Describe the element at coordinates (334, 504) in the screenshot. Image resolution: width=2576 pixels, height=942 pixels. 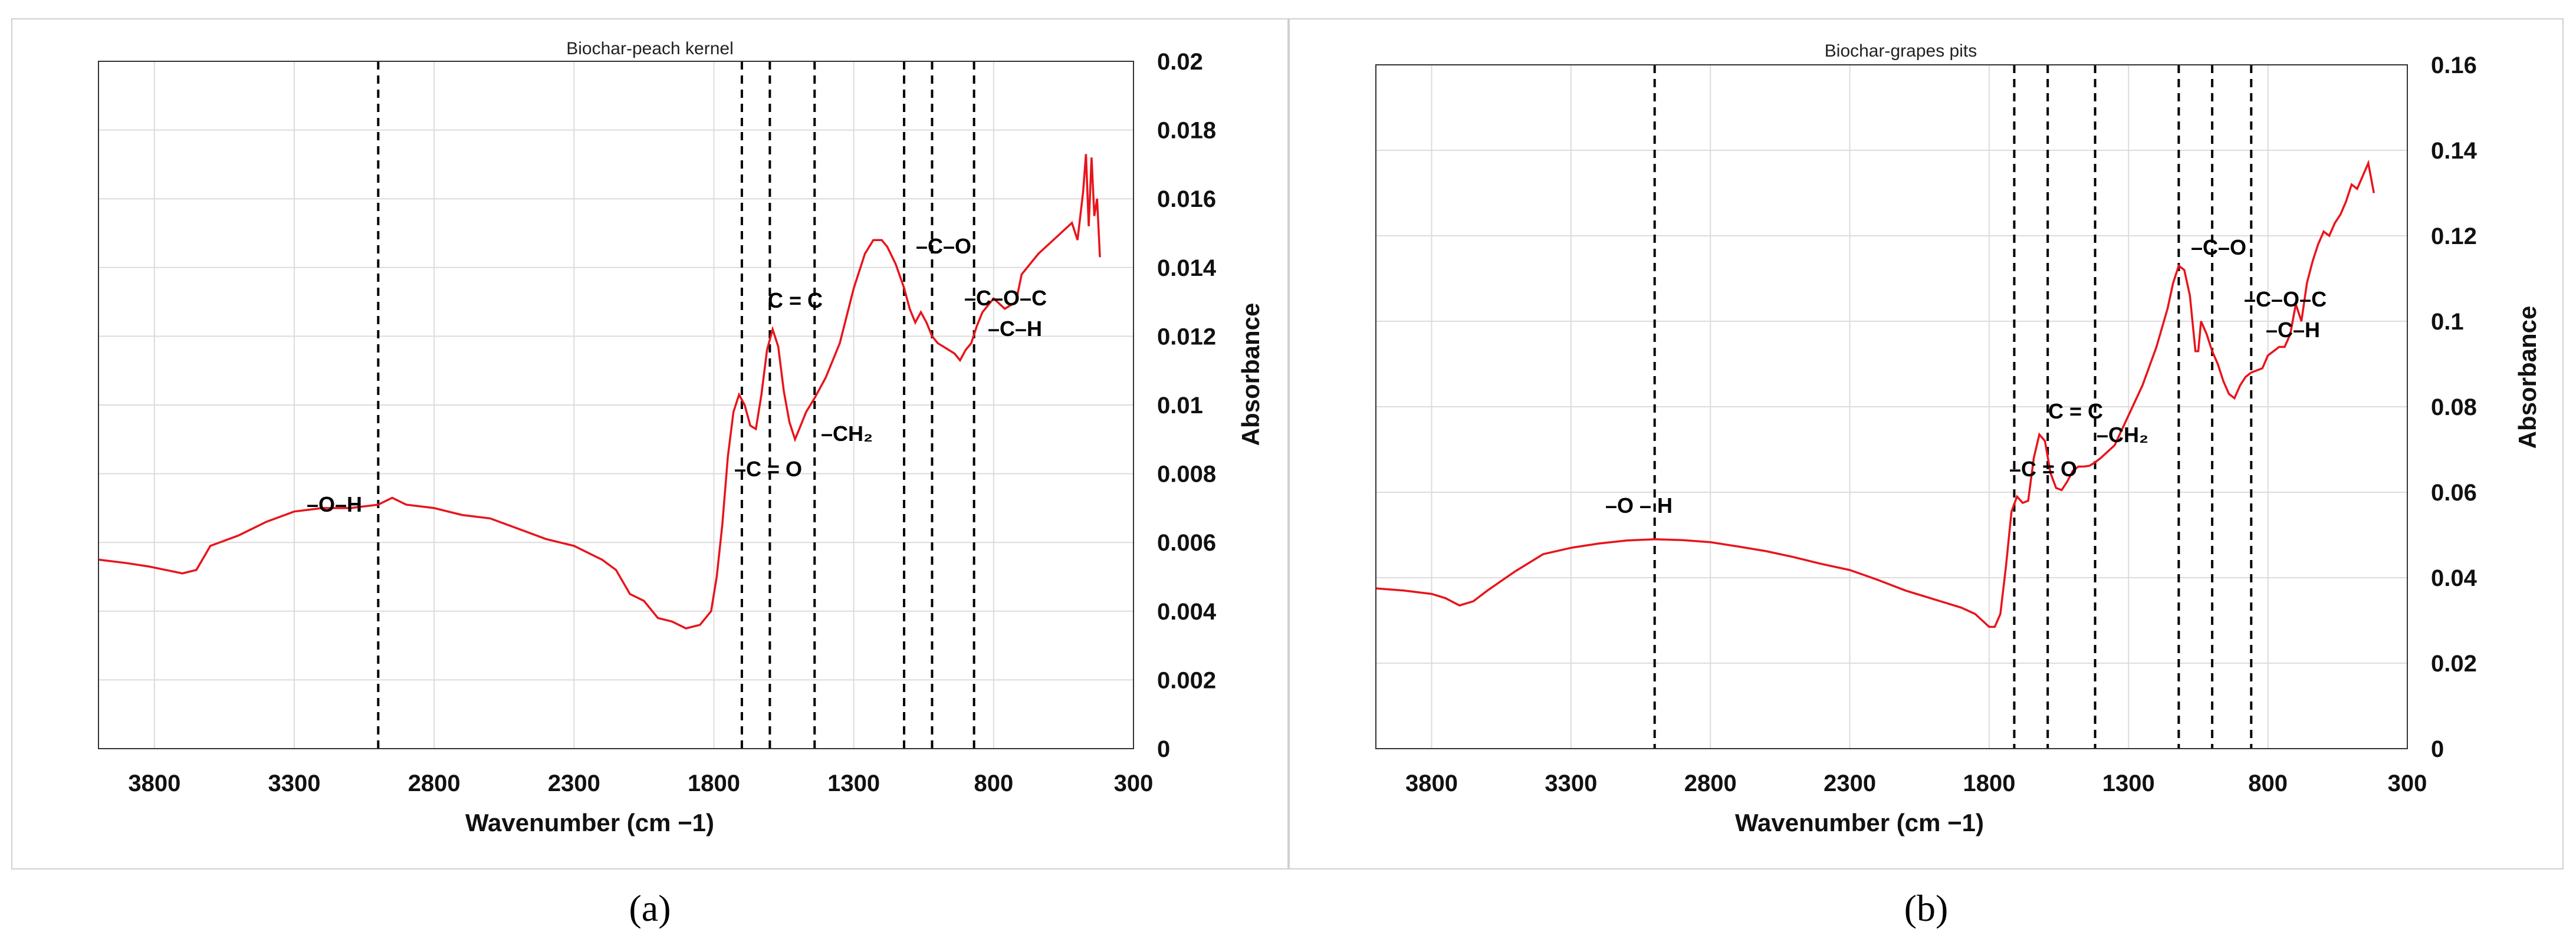
I see `peak-label: –O–H` at that location.